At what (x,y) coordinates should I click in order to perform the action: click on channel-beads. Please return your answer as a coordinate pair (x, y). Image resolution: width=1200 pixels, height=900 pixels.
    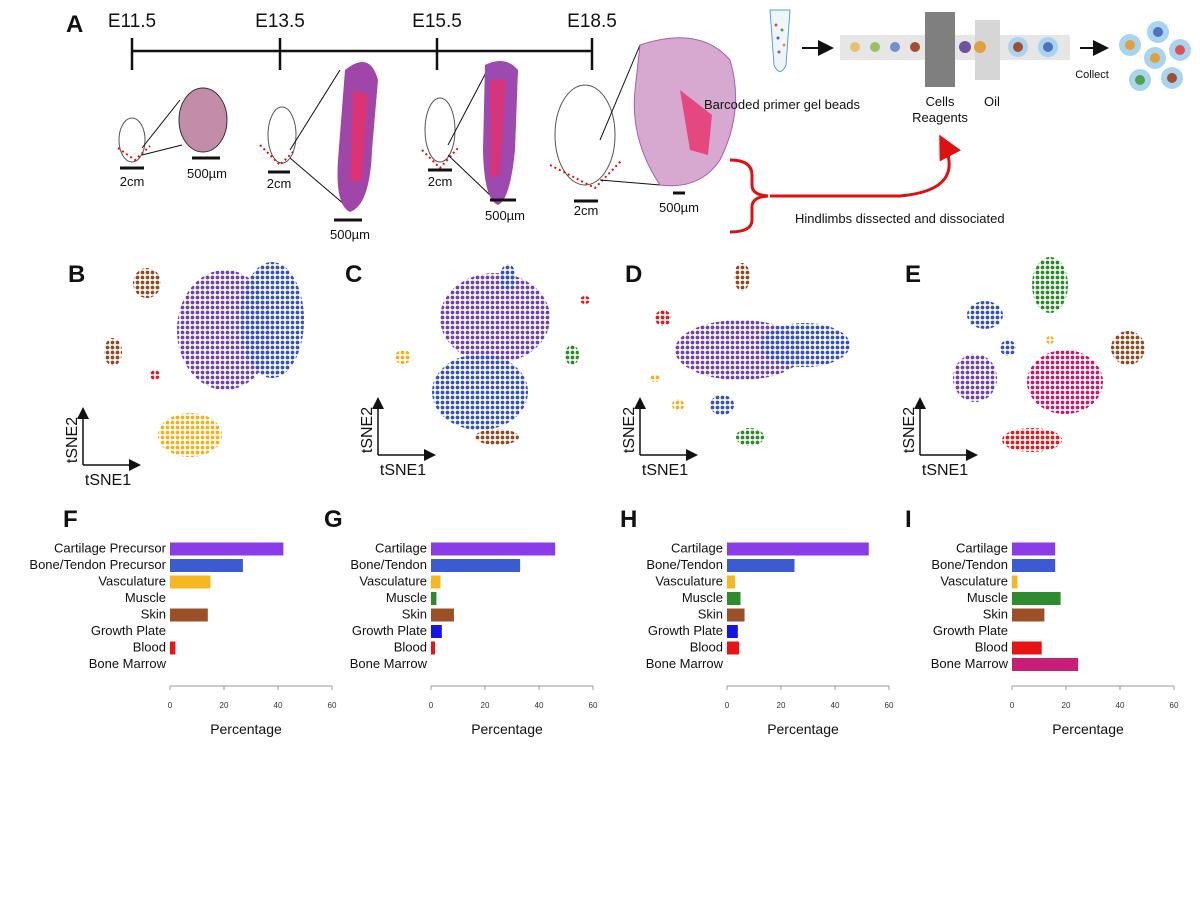
    Looking at the image, I should click on (954, 47).